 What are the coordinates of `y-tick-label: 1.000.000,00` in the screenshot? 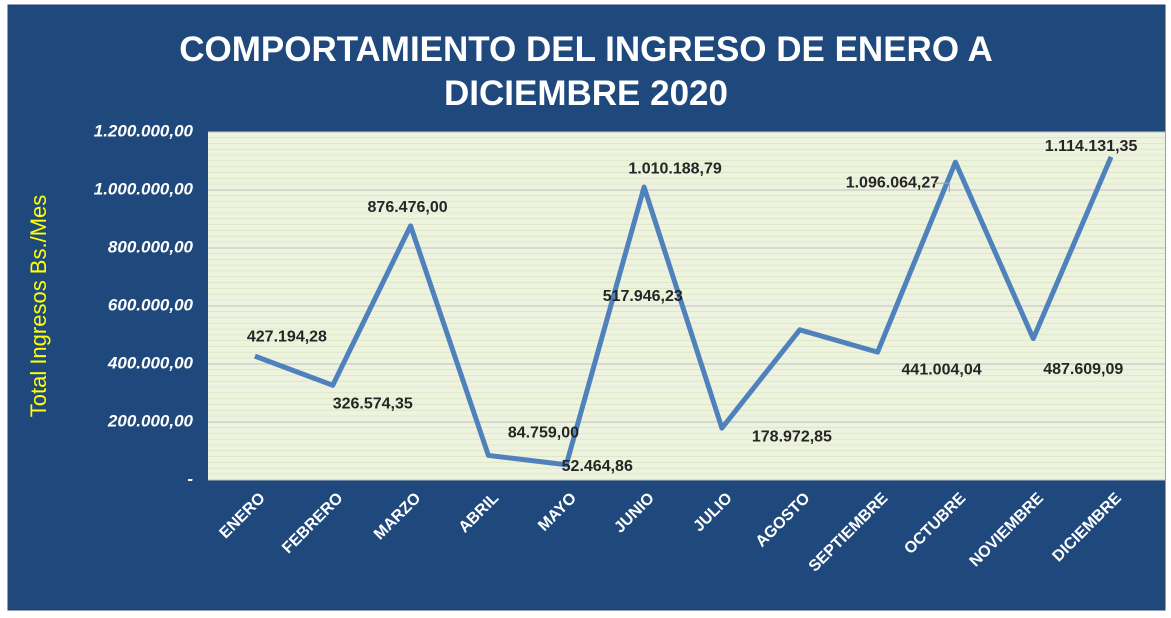 It's located at (144, 188).